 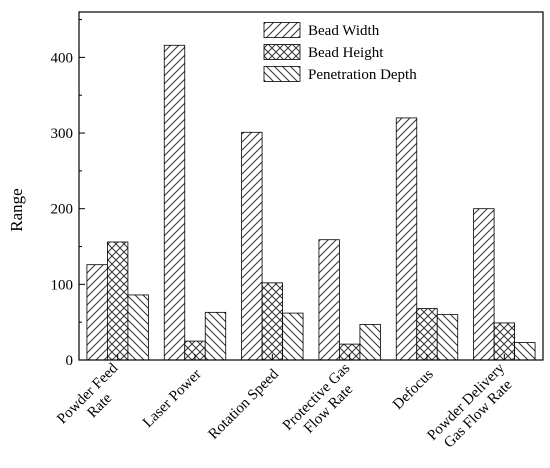 I want to click on legend-label: Bead Width, so click(x=344, y=31).